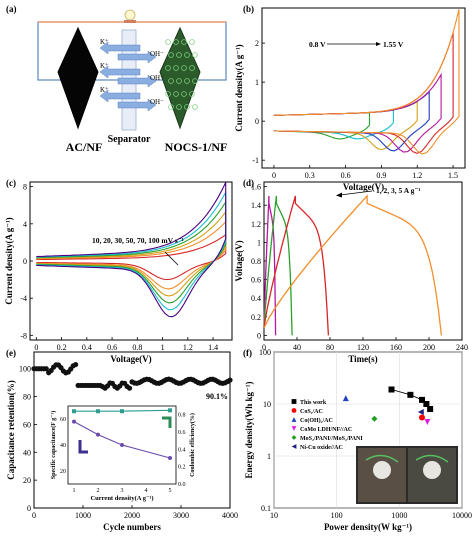 The height and width of the screenshot is (537, 474). I want to click on x-tick-label: 0.4, so click(87, 347).